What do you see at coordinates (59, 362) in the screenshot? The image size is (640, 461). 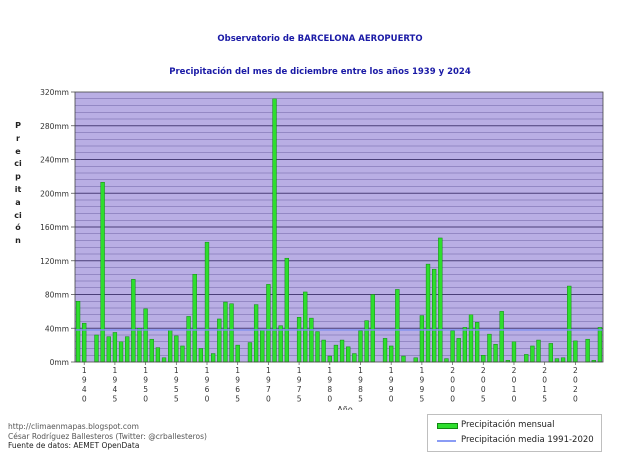 I see `y-tick-label: 0mm` at bounding box center [59, 362].